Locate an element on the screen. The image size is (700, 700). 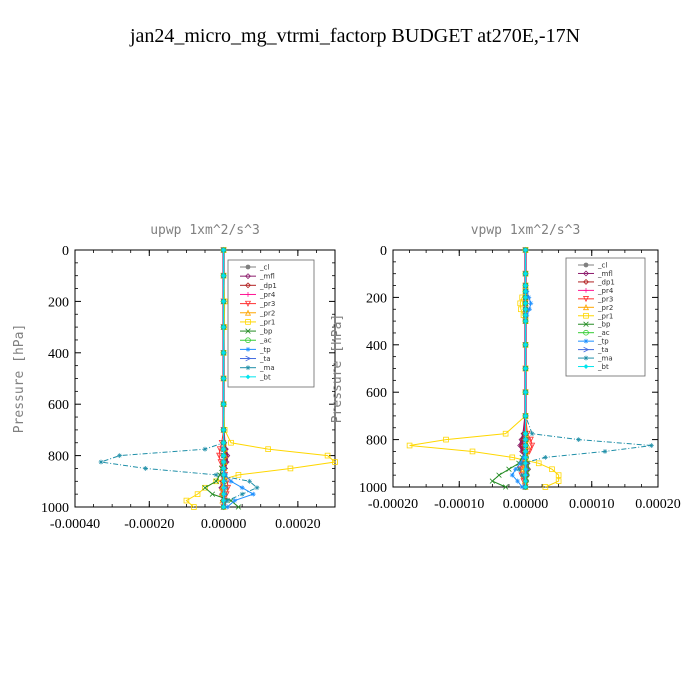
y-tick-label: 0 is located at coordinates (65, 251).